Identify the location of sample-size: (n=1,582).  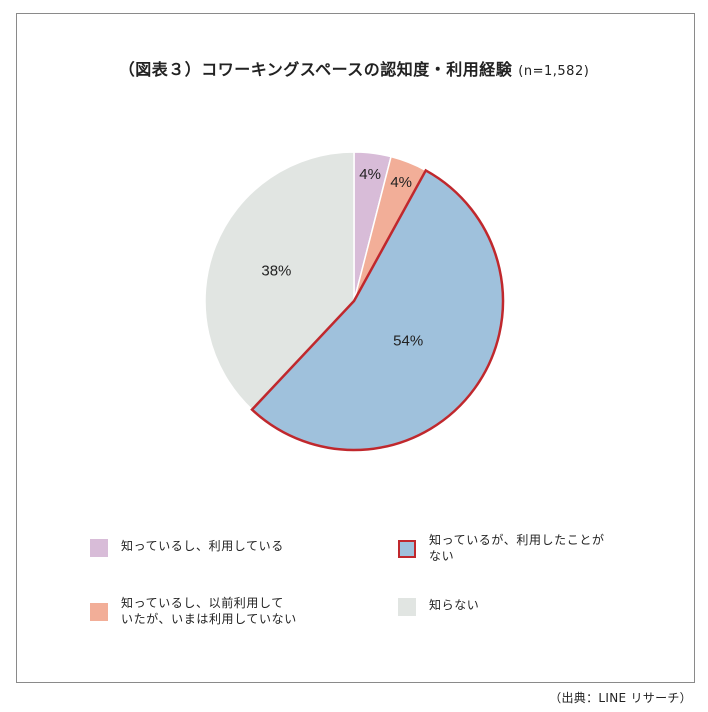
(554, 71).